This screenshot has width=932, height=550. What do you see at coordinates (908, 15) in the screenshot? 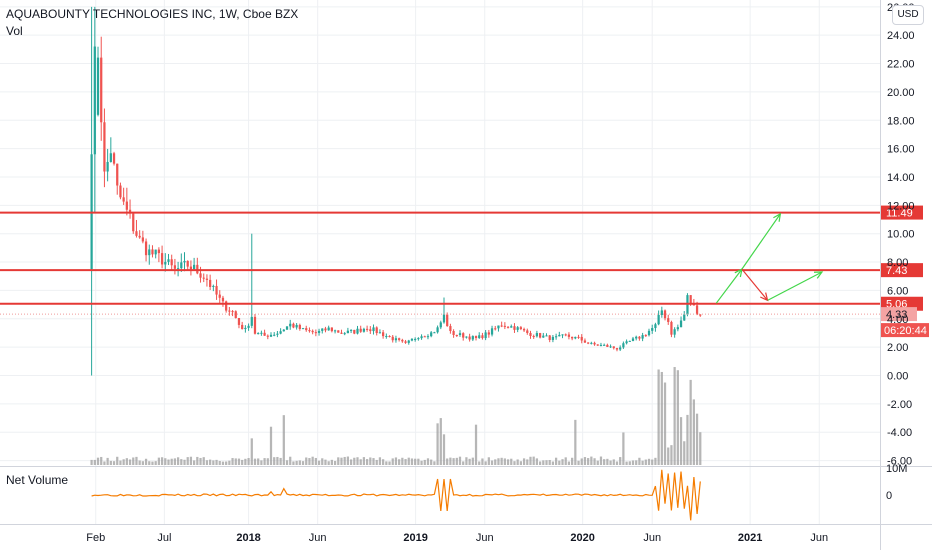
I see `currency-button: USD` at bounding box center [908, 15].